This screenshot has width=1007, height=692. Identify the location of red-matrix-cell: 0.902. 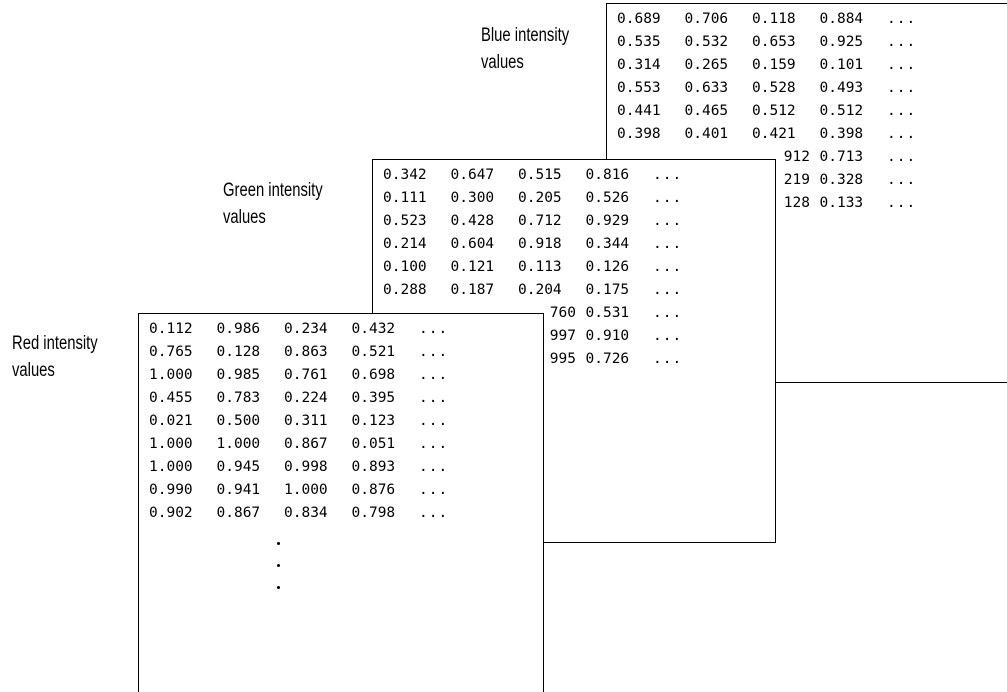
(171, 513).